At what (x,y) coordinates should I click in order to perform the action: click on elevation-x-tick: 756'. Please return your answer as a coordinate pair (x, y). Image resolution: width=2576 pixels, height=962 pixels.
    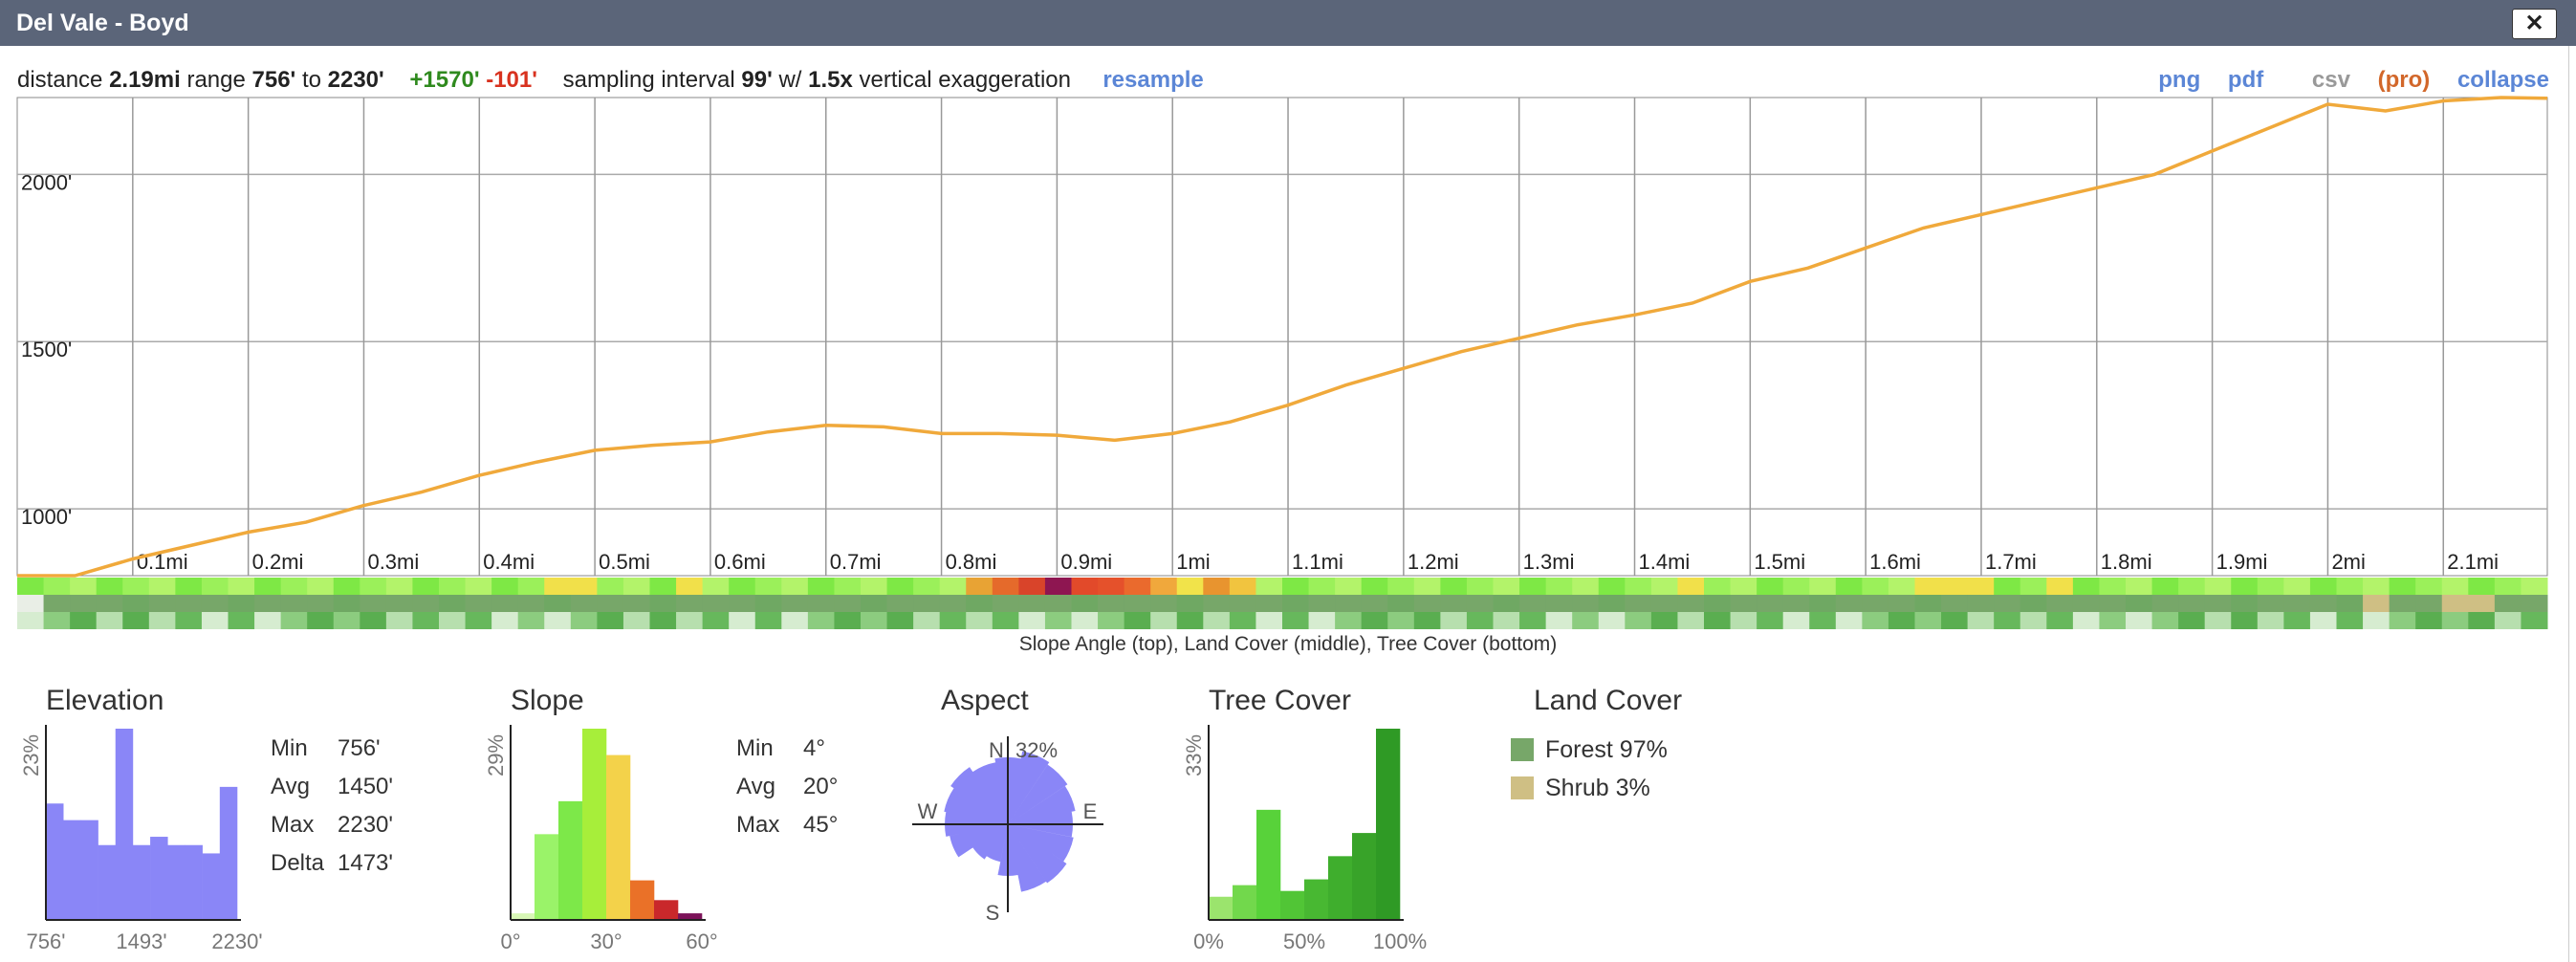
    Looking at the image, I should click on (46, 941).